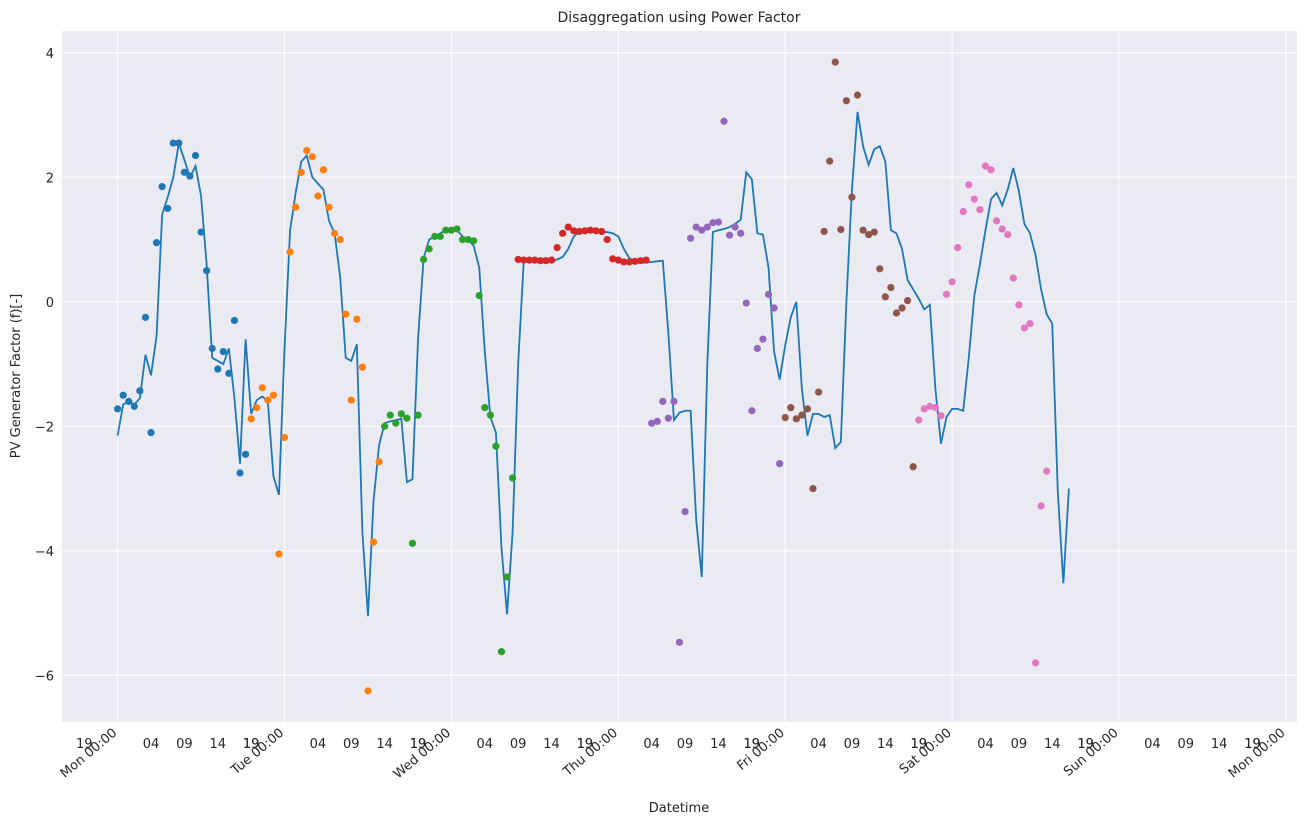  What do you see at coordinates (760, 750) in the screenshot?
I see `x-major-tick-label: Fri 00:00` at bounding box center [760, 750].